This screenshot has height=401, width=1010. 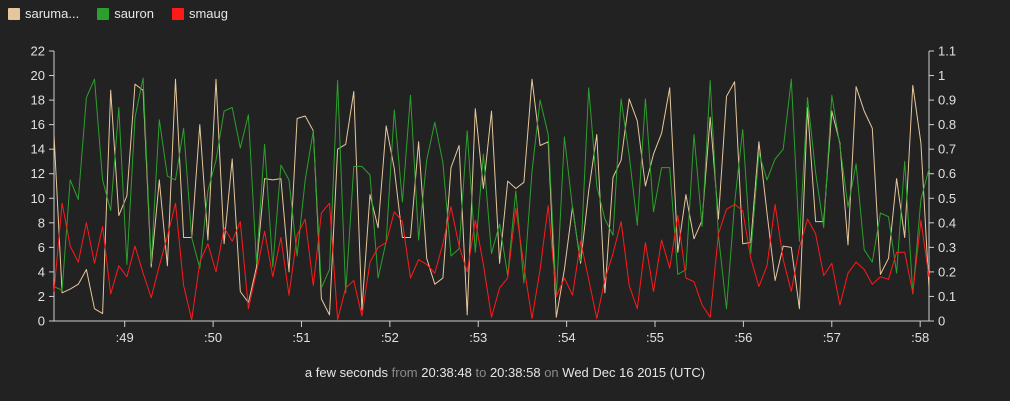 I want to click on y-right-tick-label: 0.3, so click(x=947, y=247).